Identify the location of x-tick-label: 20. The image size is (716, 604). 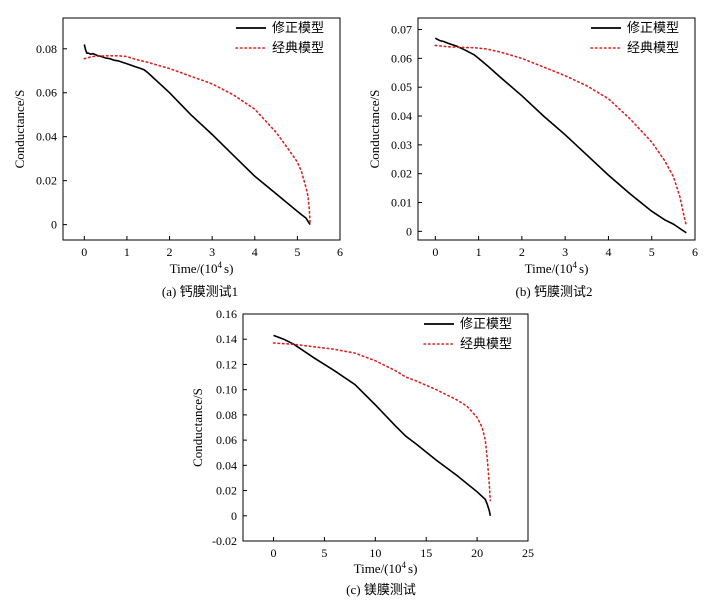
(477, 553).